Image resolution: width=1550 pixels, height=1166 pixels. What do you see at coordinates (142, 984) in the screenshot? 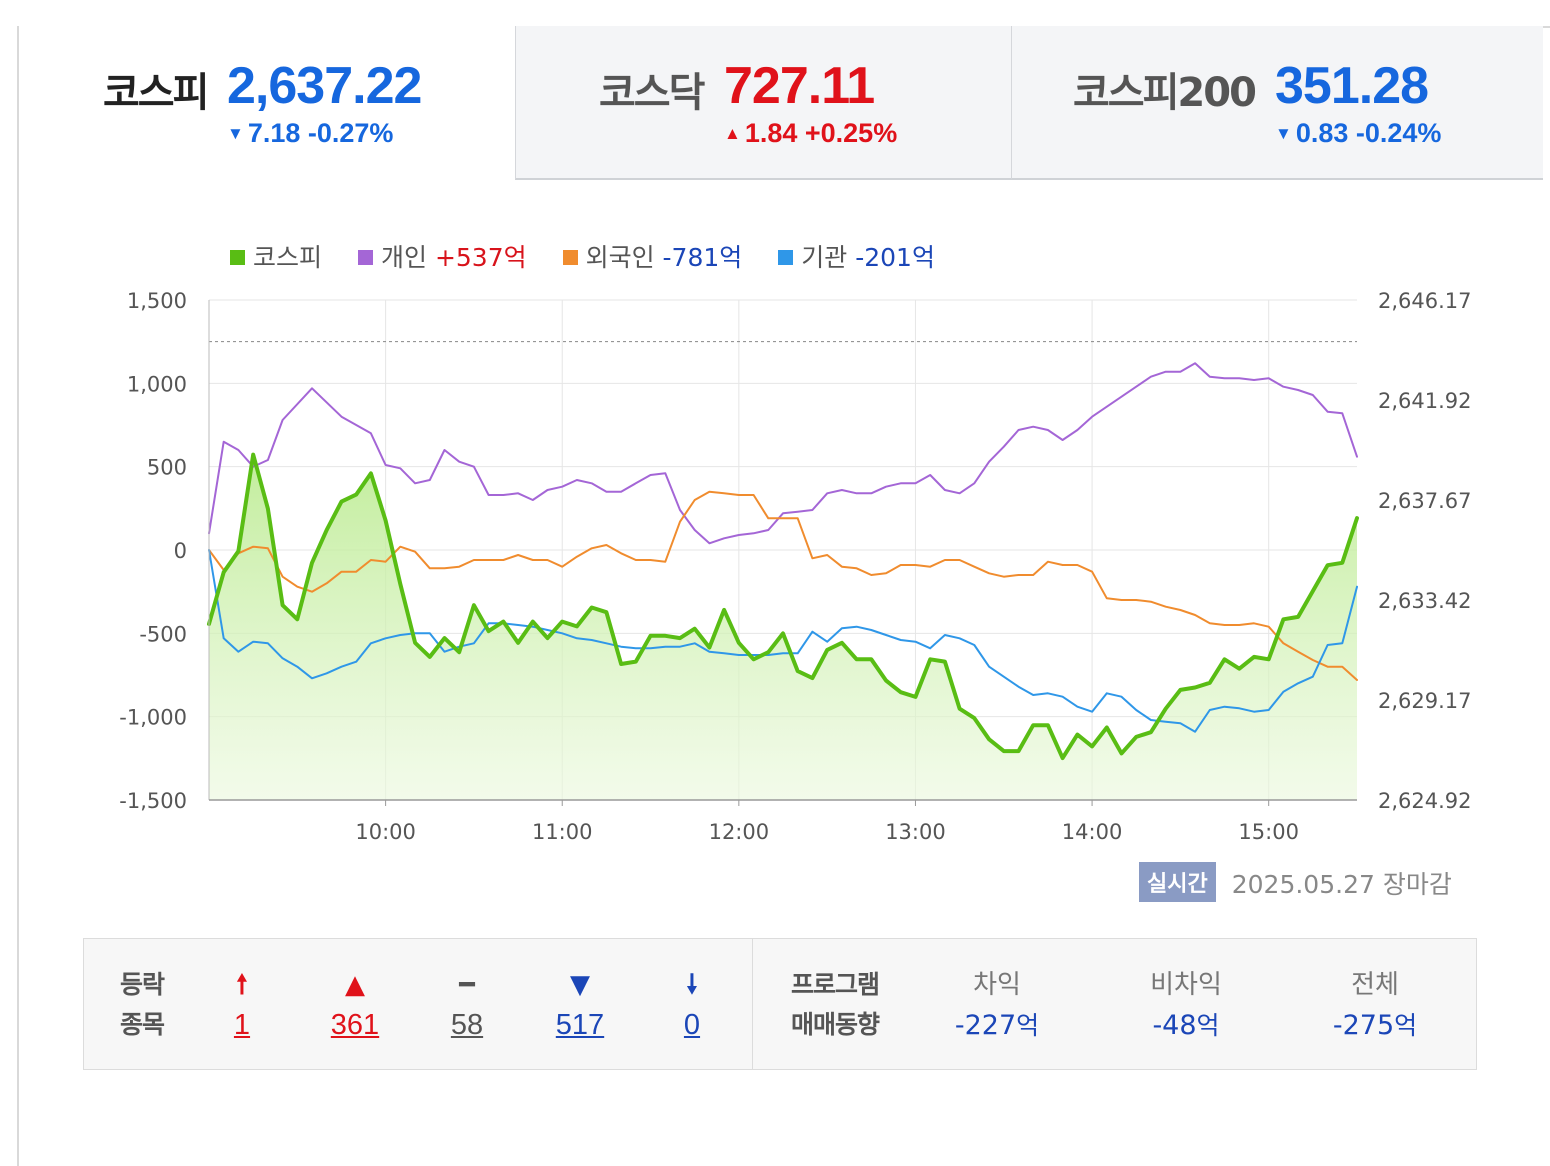
I see `advance-decline-label-line1: 등락` at bounding box center [142, 984].